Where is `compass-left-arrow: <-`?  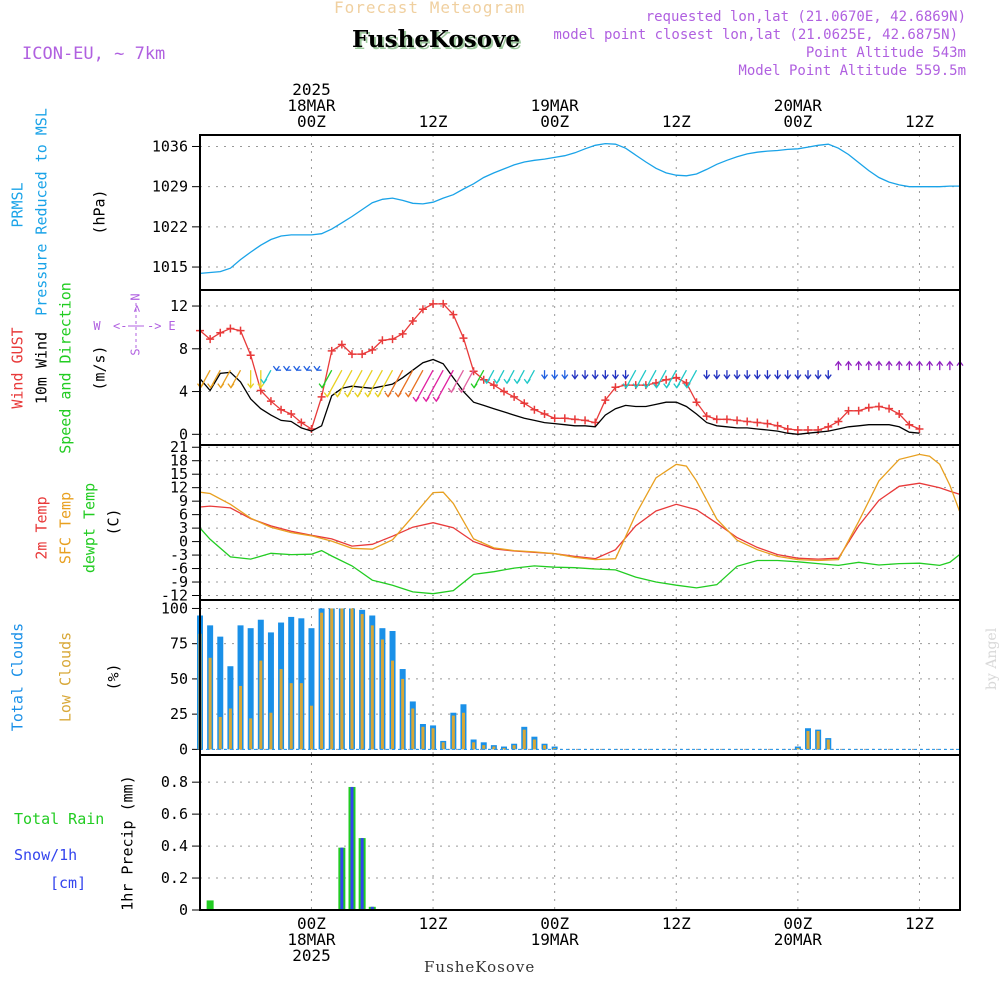 compass-left-arrow: <- is located at coordinates (120, 326).